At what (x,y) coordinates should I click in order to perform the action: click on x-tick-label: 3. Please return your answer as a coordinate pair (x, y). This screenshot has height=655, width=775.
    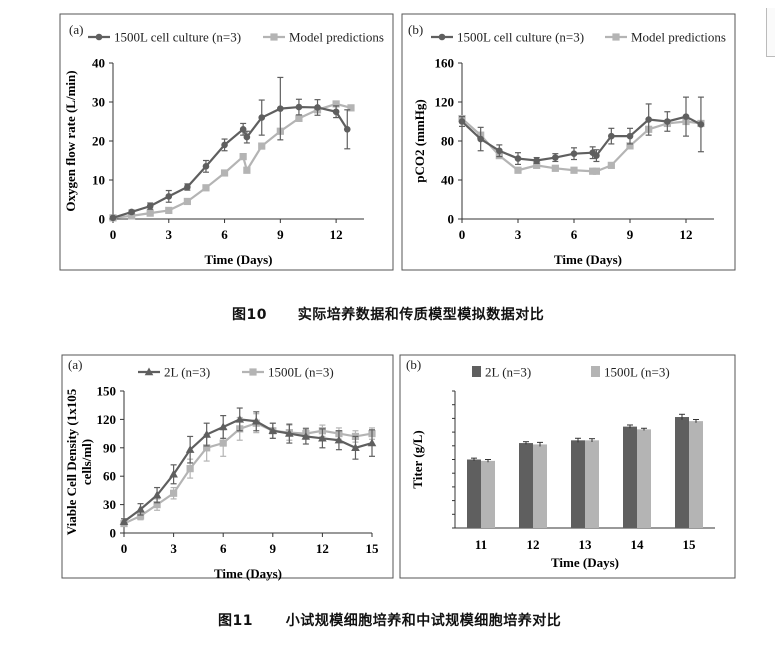
    Looking at the image, I should click on (169, 234).